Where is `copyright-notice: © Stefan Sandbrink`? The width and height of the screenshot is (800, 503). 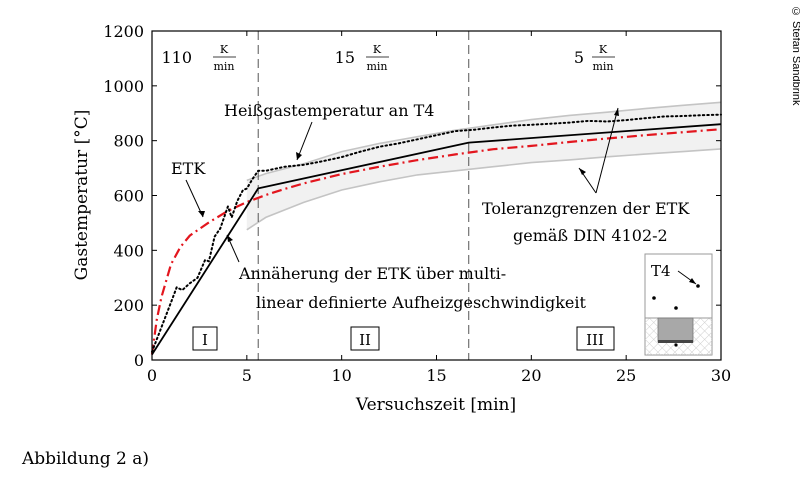 copyright-notice: © Stefan Sandbrink is located at coordinates (795, 56).